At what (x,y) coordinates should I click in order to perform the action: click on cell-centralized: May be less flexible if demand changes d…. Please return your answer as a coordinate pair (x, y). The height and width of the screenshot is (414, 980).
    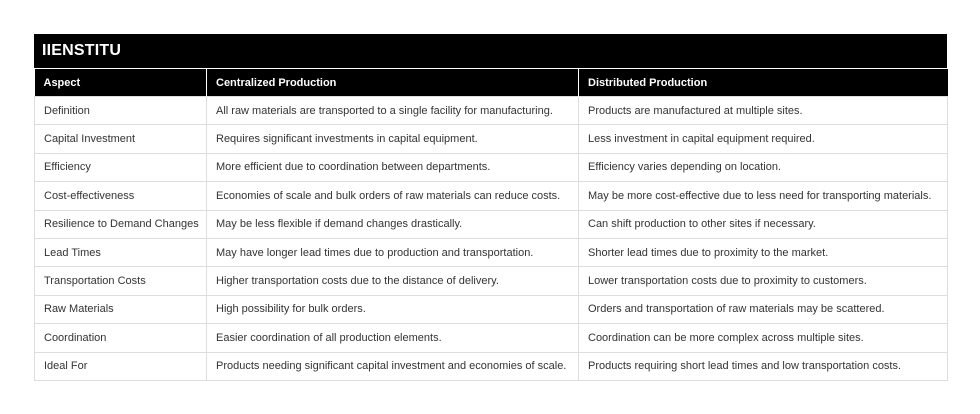
    Looking at the image, I should click on (392, 224).